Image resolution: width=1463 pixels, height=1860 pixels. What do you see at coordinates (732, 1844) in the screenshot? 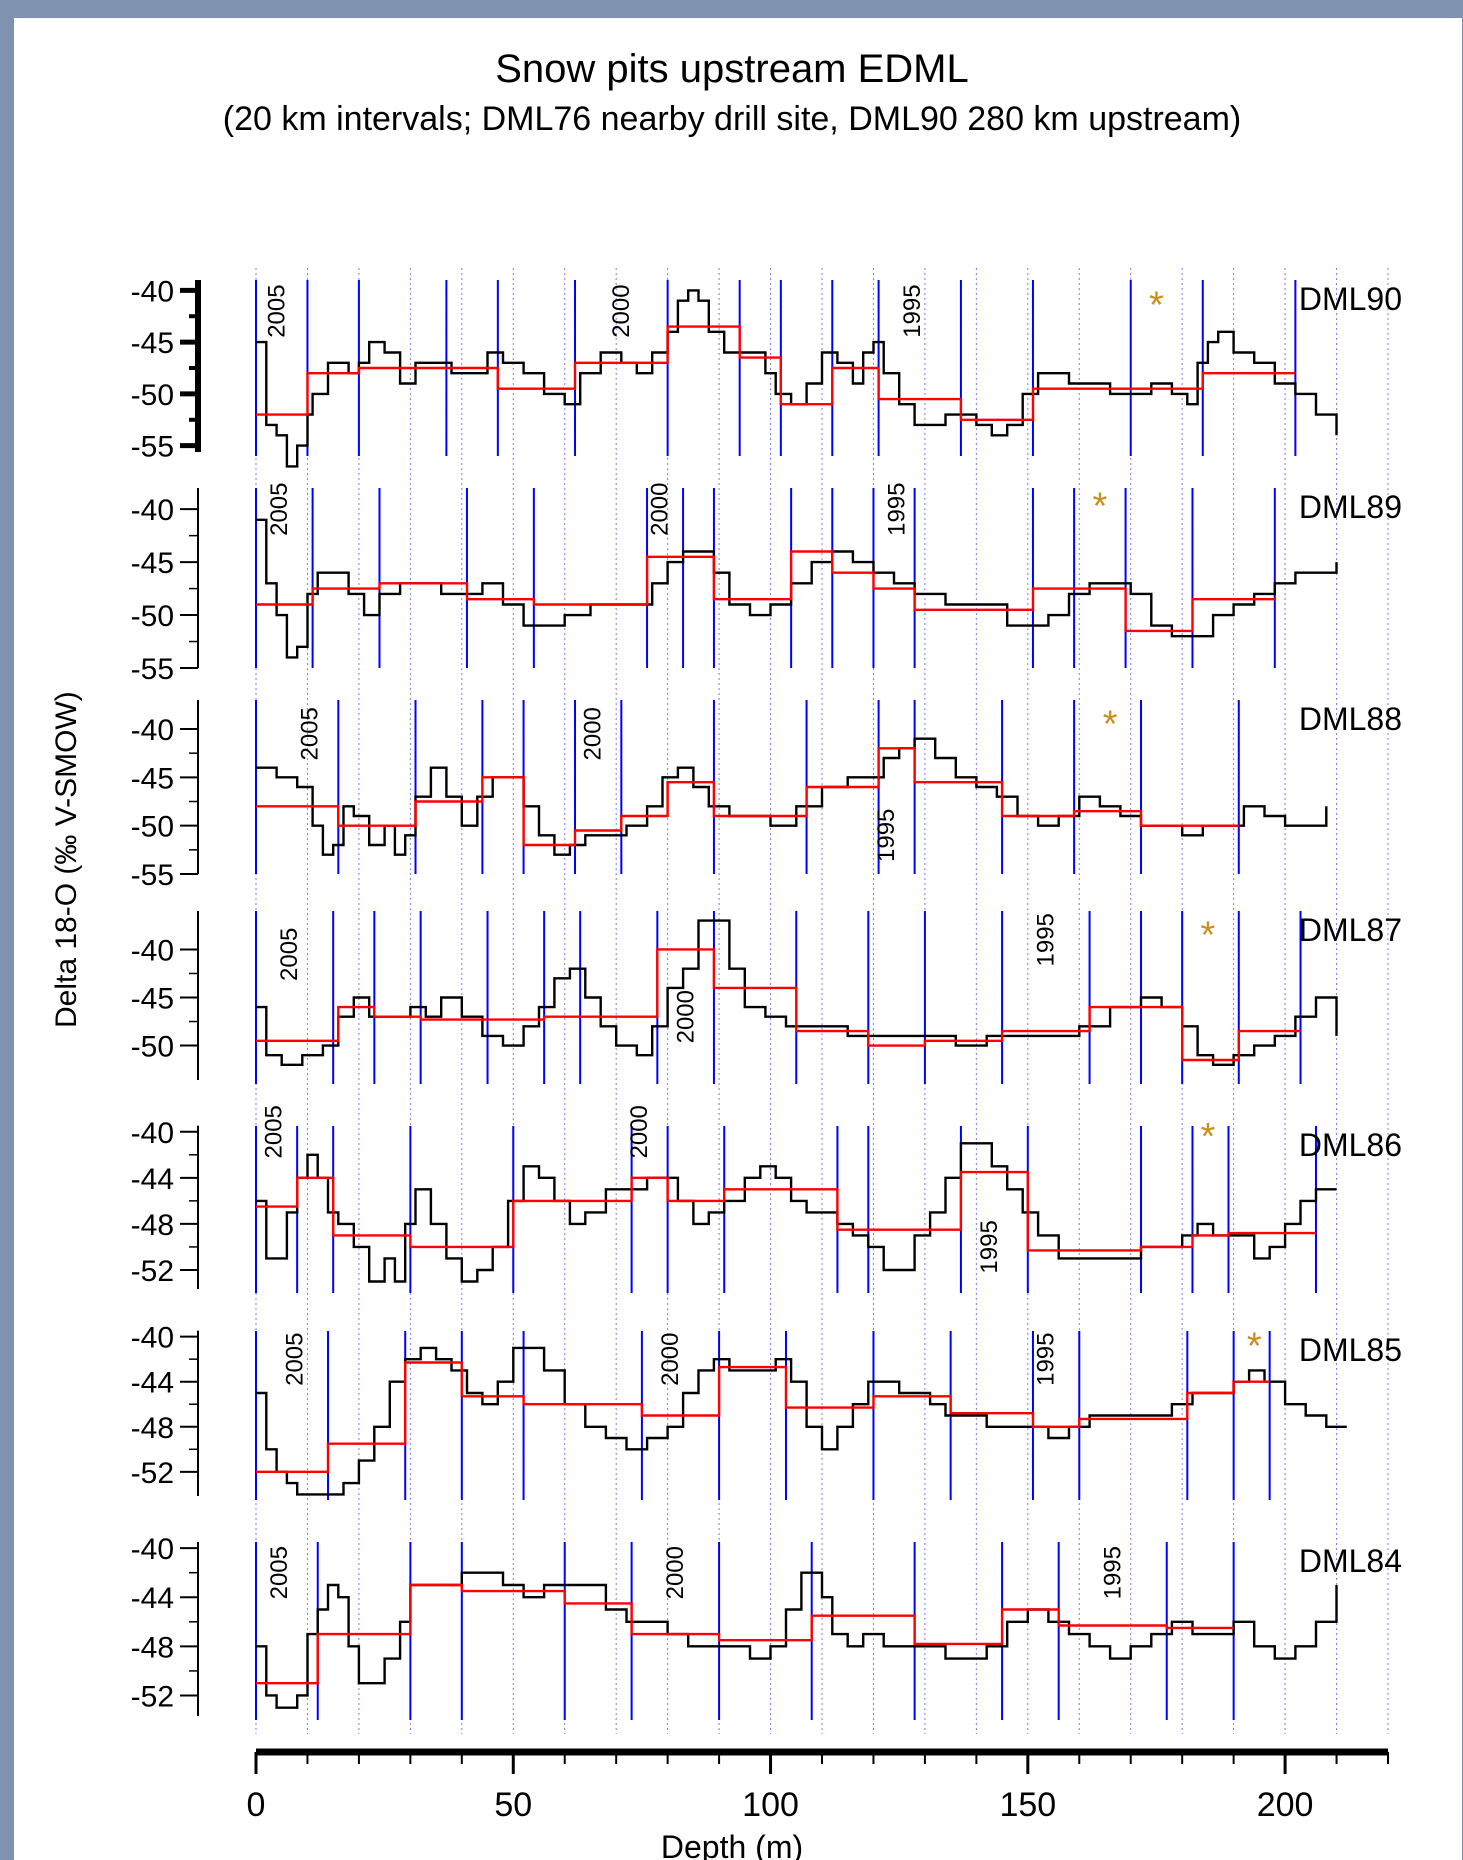
I see `x-axis-label: Depth (m)` at bounding box center [732, 1844].